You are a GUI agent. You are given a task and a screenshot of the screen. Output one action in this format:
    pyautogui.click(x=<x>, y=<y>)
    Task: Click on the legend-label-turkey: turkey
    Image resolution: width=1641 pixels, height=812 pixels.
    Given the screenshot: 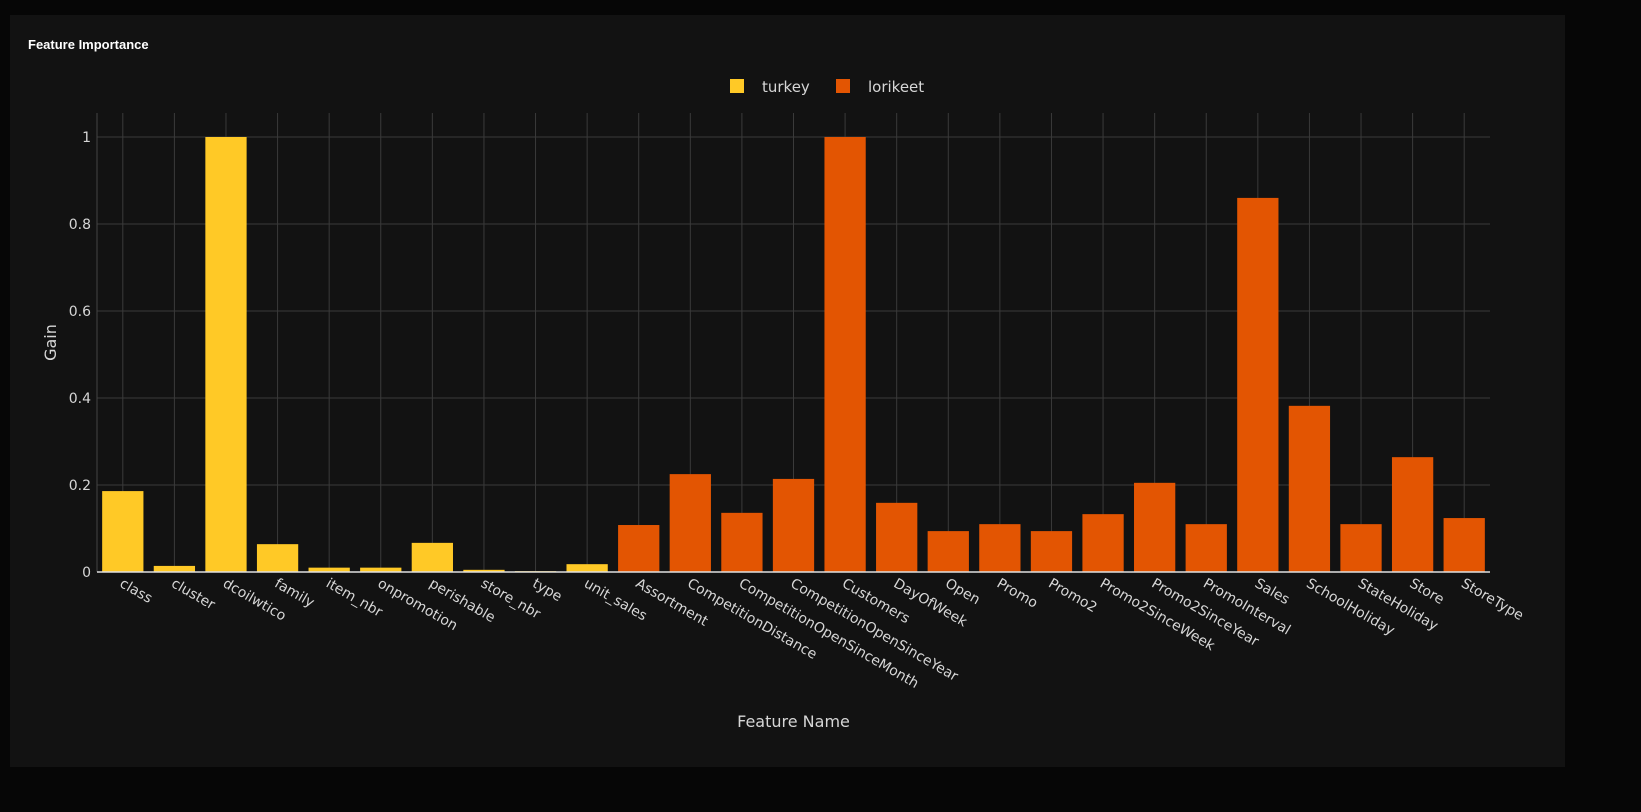 What is the action you would take?
    pyautogui.click(x=786, y=87)
    